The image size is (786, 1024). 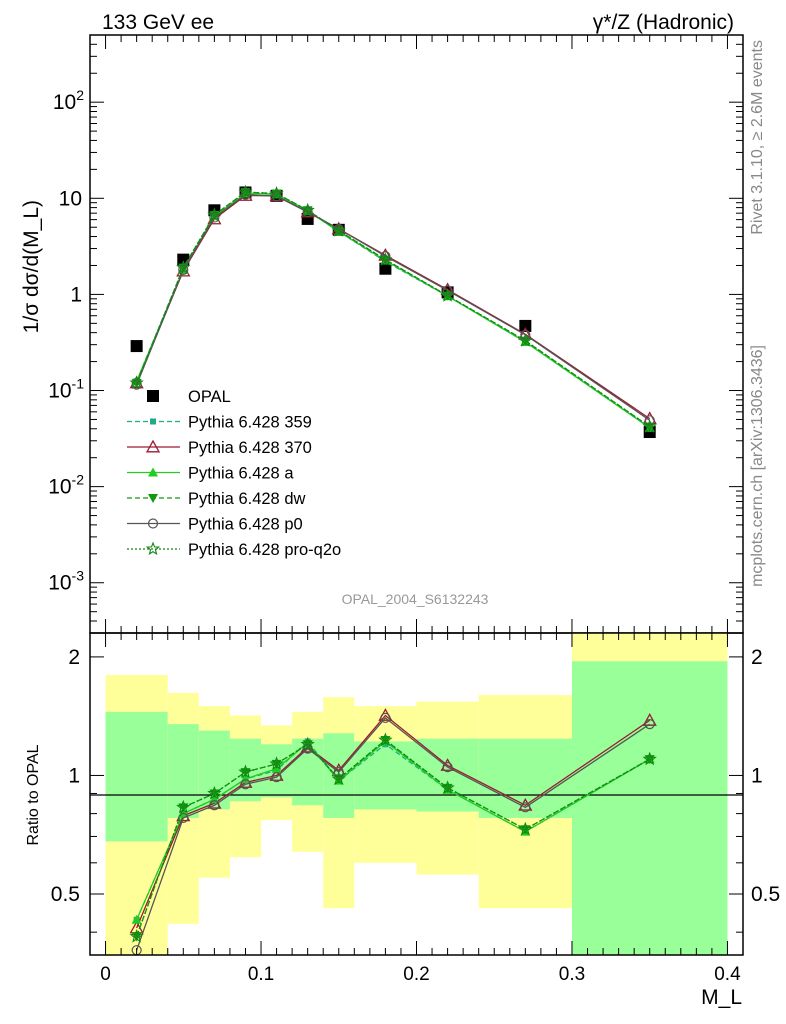 What do you see at coordinates (33, 794) in the screenshot?
I see `ratio-y-axis-label: Ratio to OPAL` at bounding box center [33, 794].